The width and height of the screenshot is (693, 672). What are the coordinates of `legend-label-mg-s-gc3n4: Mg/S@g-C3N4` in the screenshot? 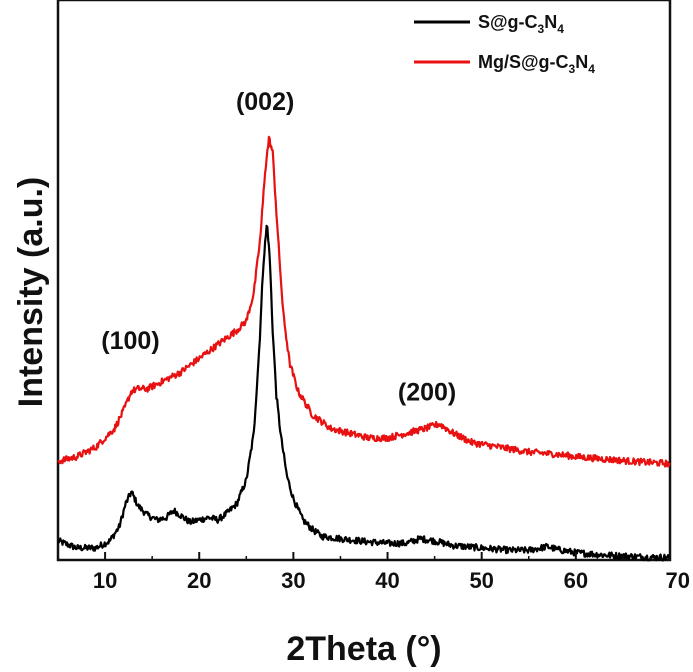 It's located at (536, 64).